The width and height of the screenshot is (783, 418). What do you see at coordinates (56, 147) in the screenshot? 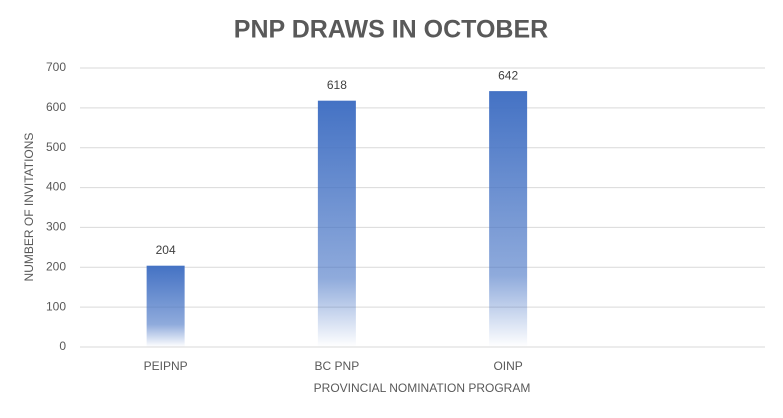
I see `y-tick-label: 500` at bounding box center [56, 147].